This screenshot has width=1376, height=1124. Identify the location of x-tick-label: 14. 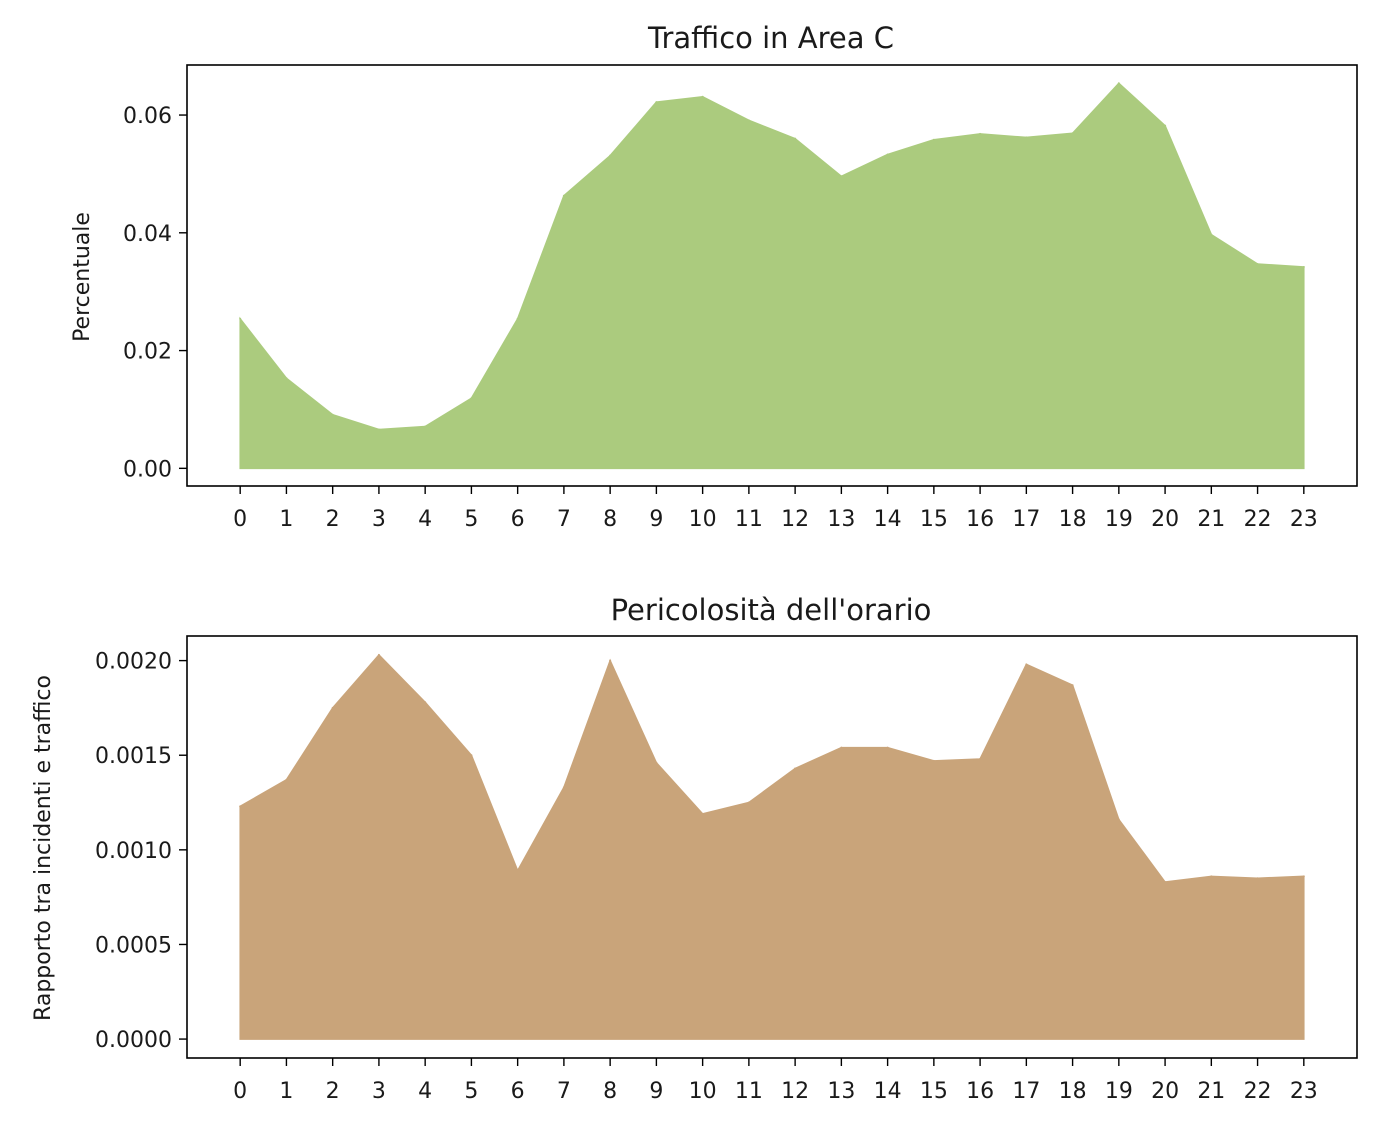
(888, 1091).